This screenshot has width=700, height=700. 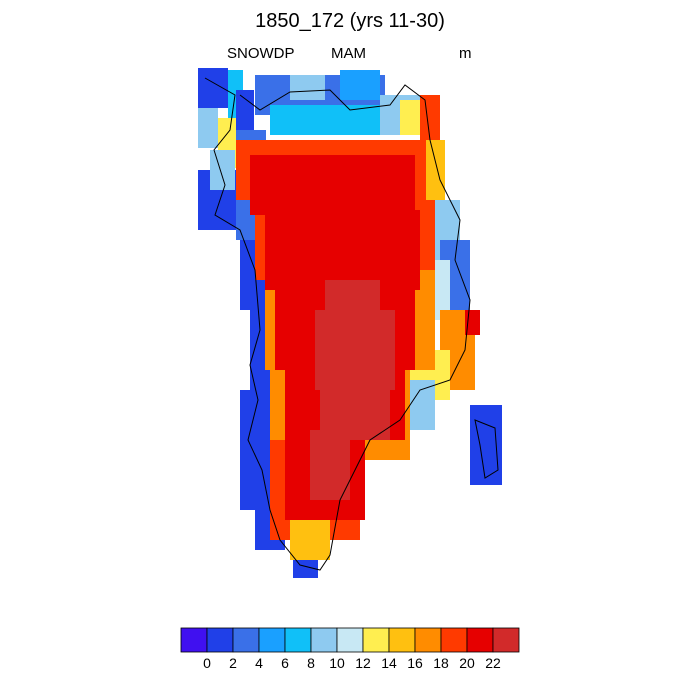 What do you see at coordinates (467, 663) in the screenshot?
I see `colorbar-tick-label: 20` at bounding box center [467, 663].